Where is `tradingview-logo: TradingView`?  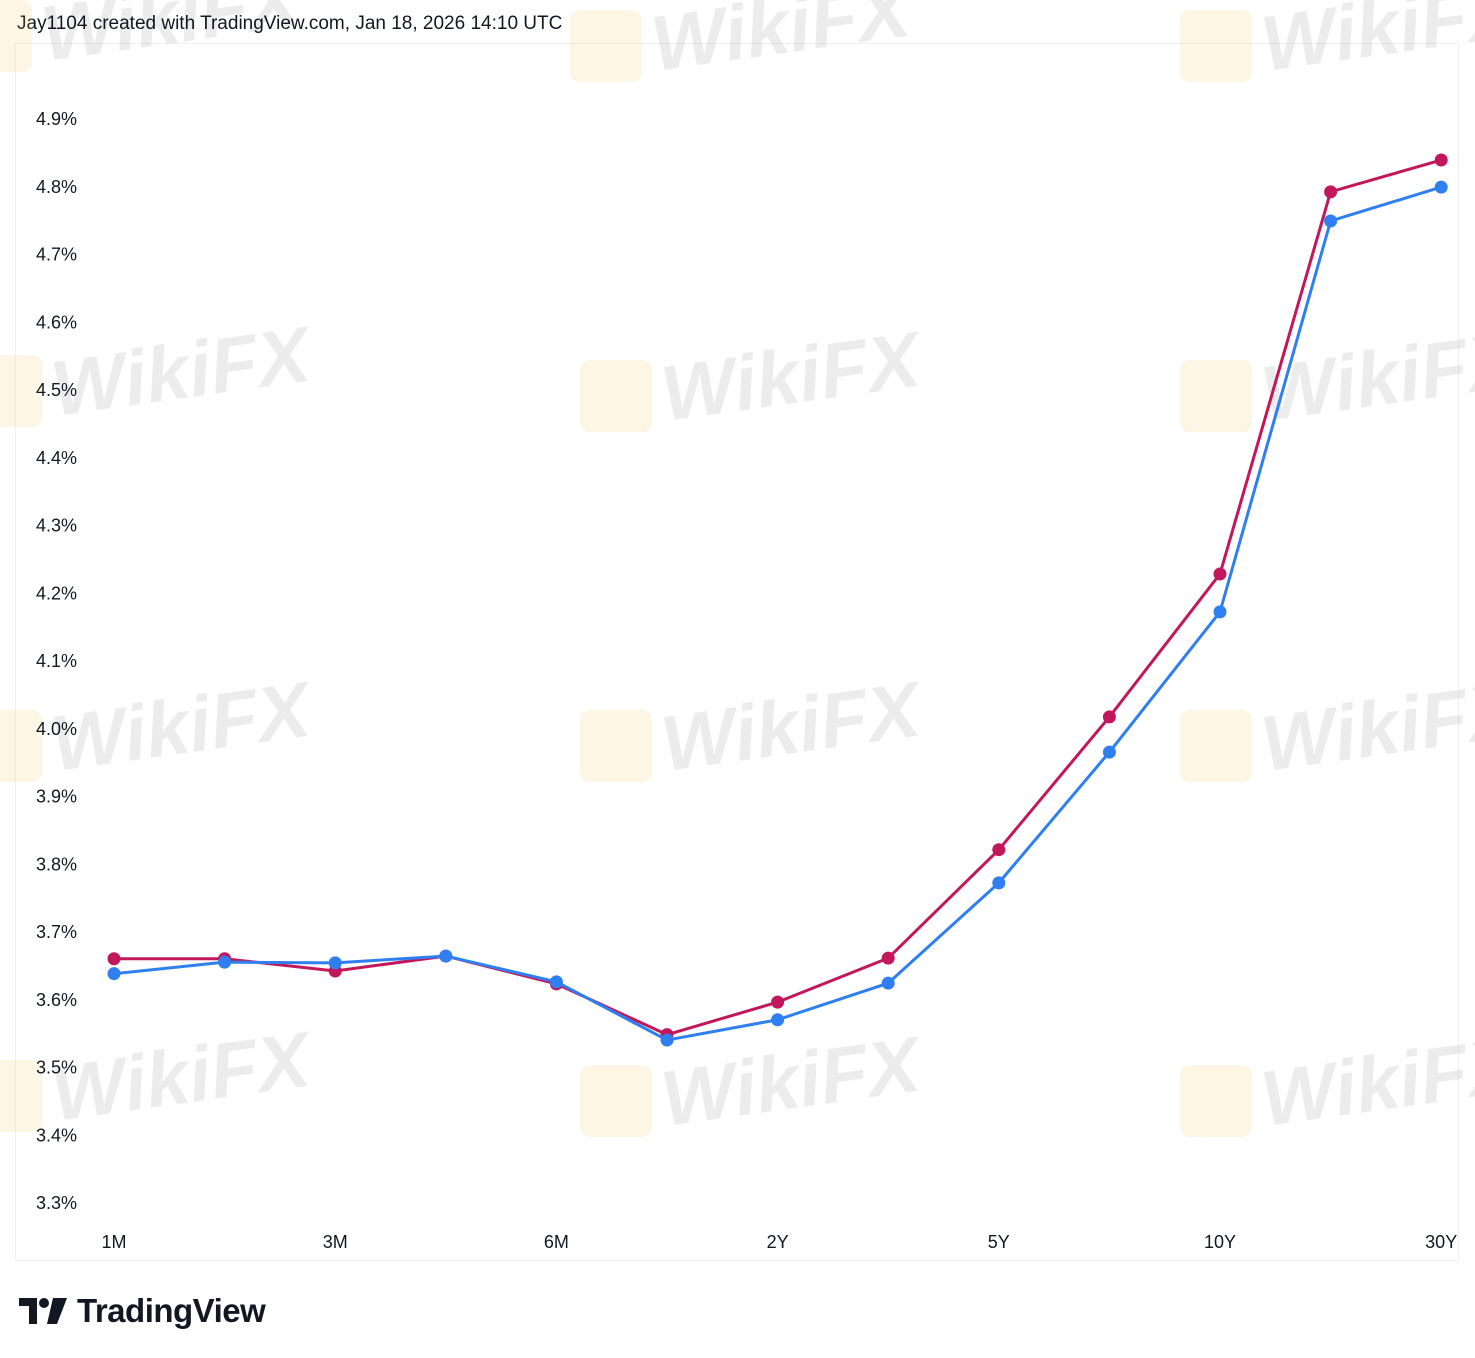 tradingview-logo: TradingView is located at coordinates (142, 1311).